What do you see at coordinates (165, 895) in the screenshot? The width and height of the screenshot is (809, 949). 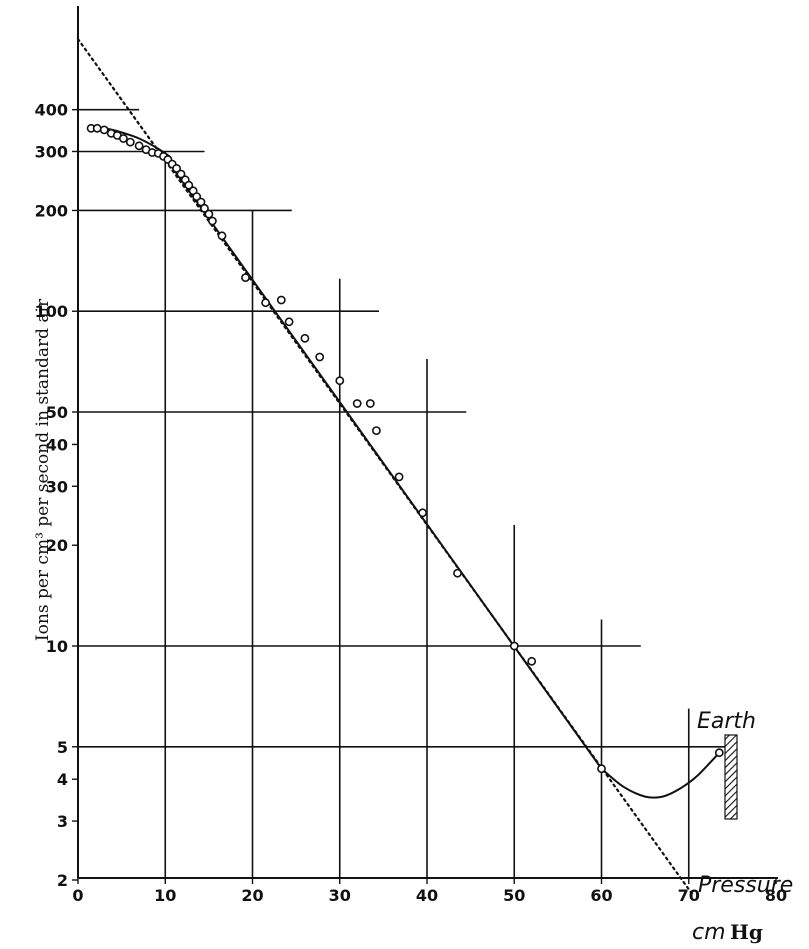 I see `x-tick-label-10: 10` at bounding box center [165, 895].